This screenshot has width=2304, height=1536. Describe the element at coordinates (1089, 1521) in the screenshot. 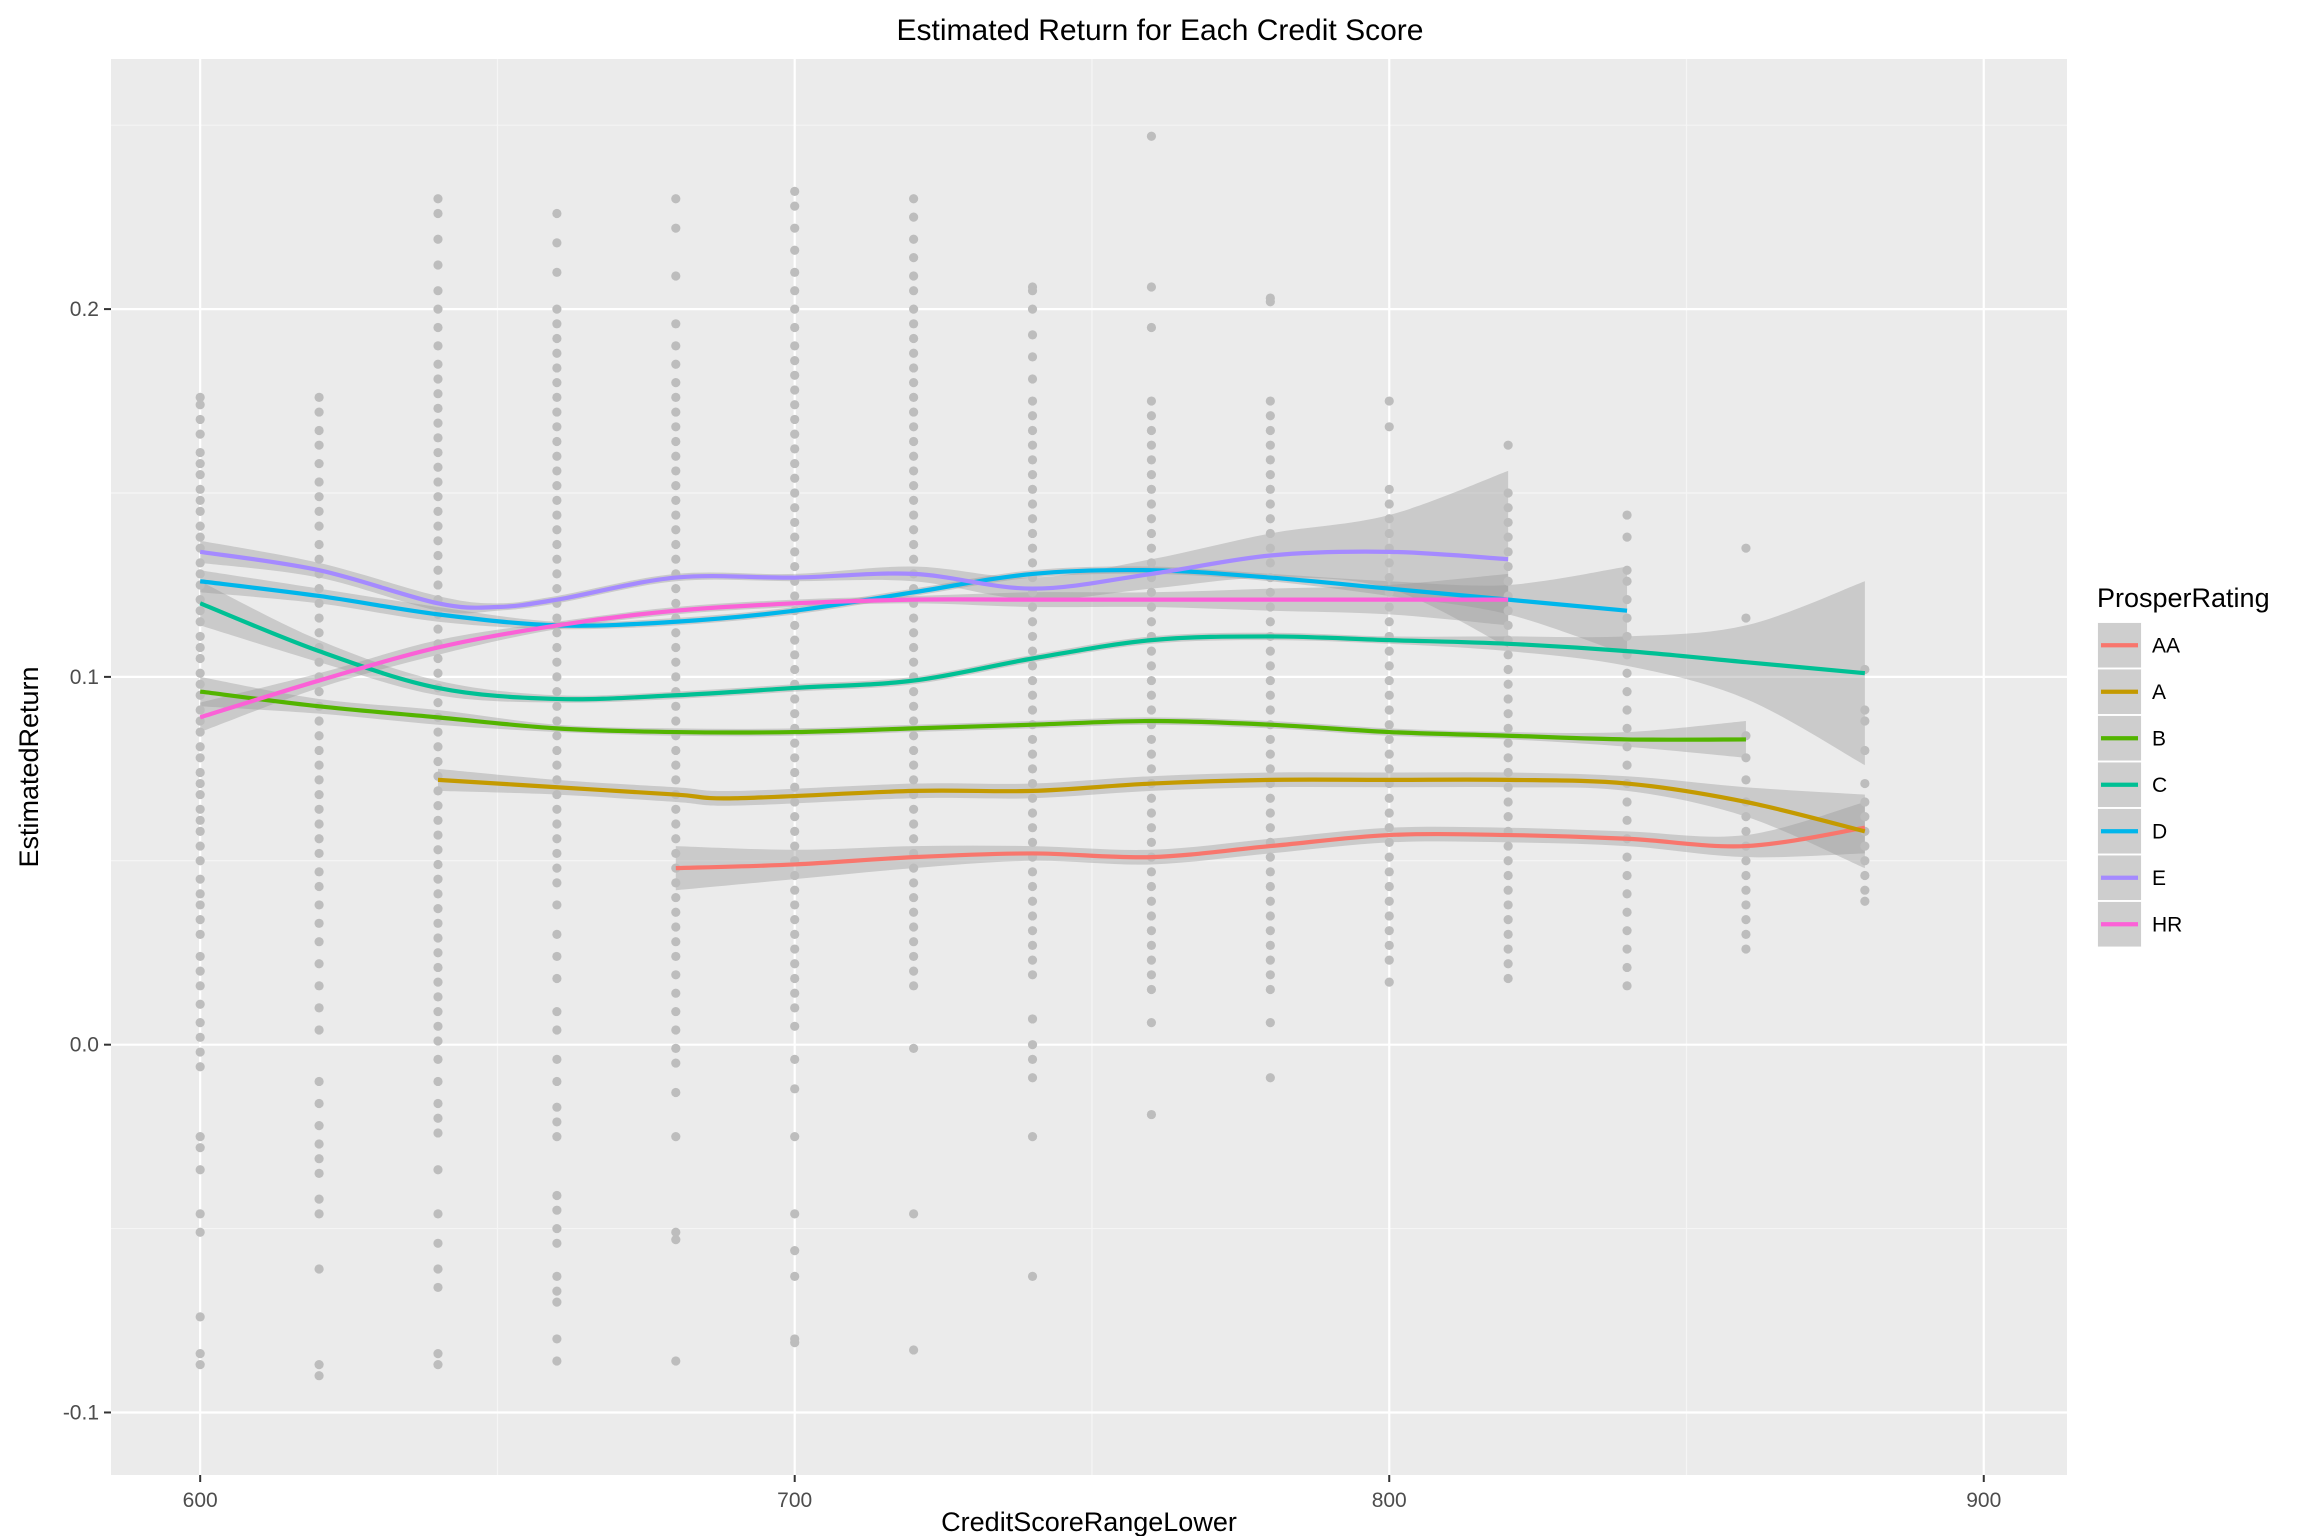

I see `x-axis-title: CreditScoreRangeLower` at that location.